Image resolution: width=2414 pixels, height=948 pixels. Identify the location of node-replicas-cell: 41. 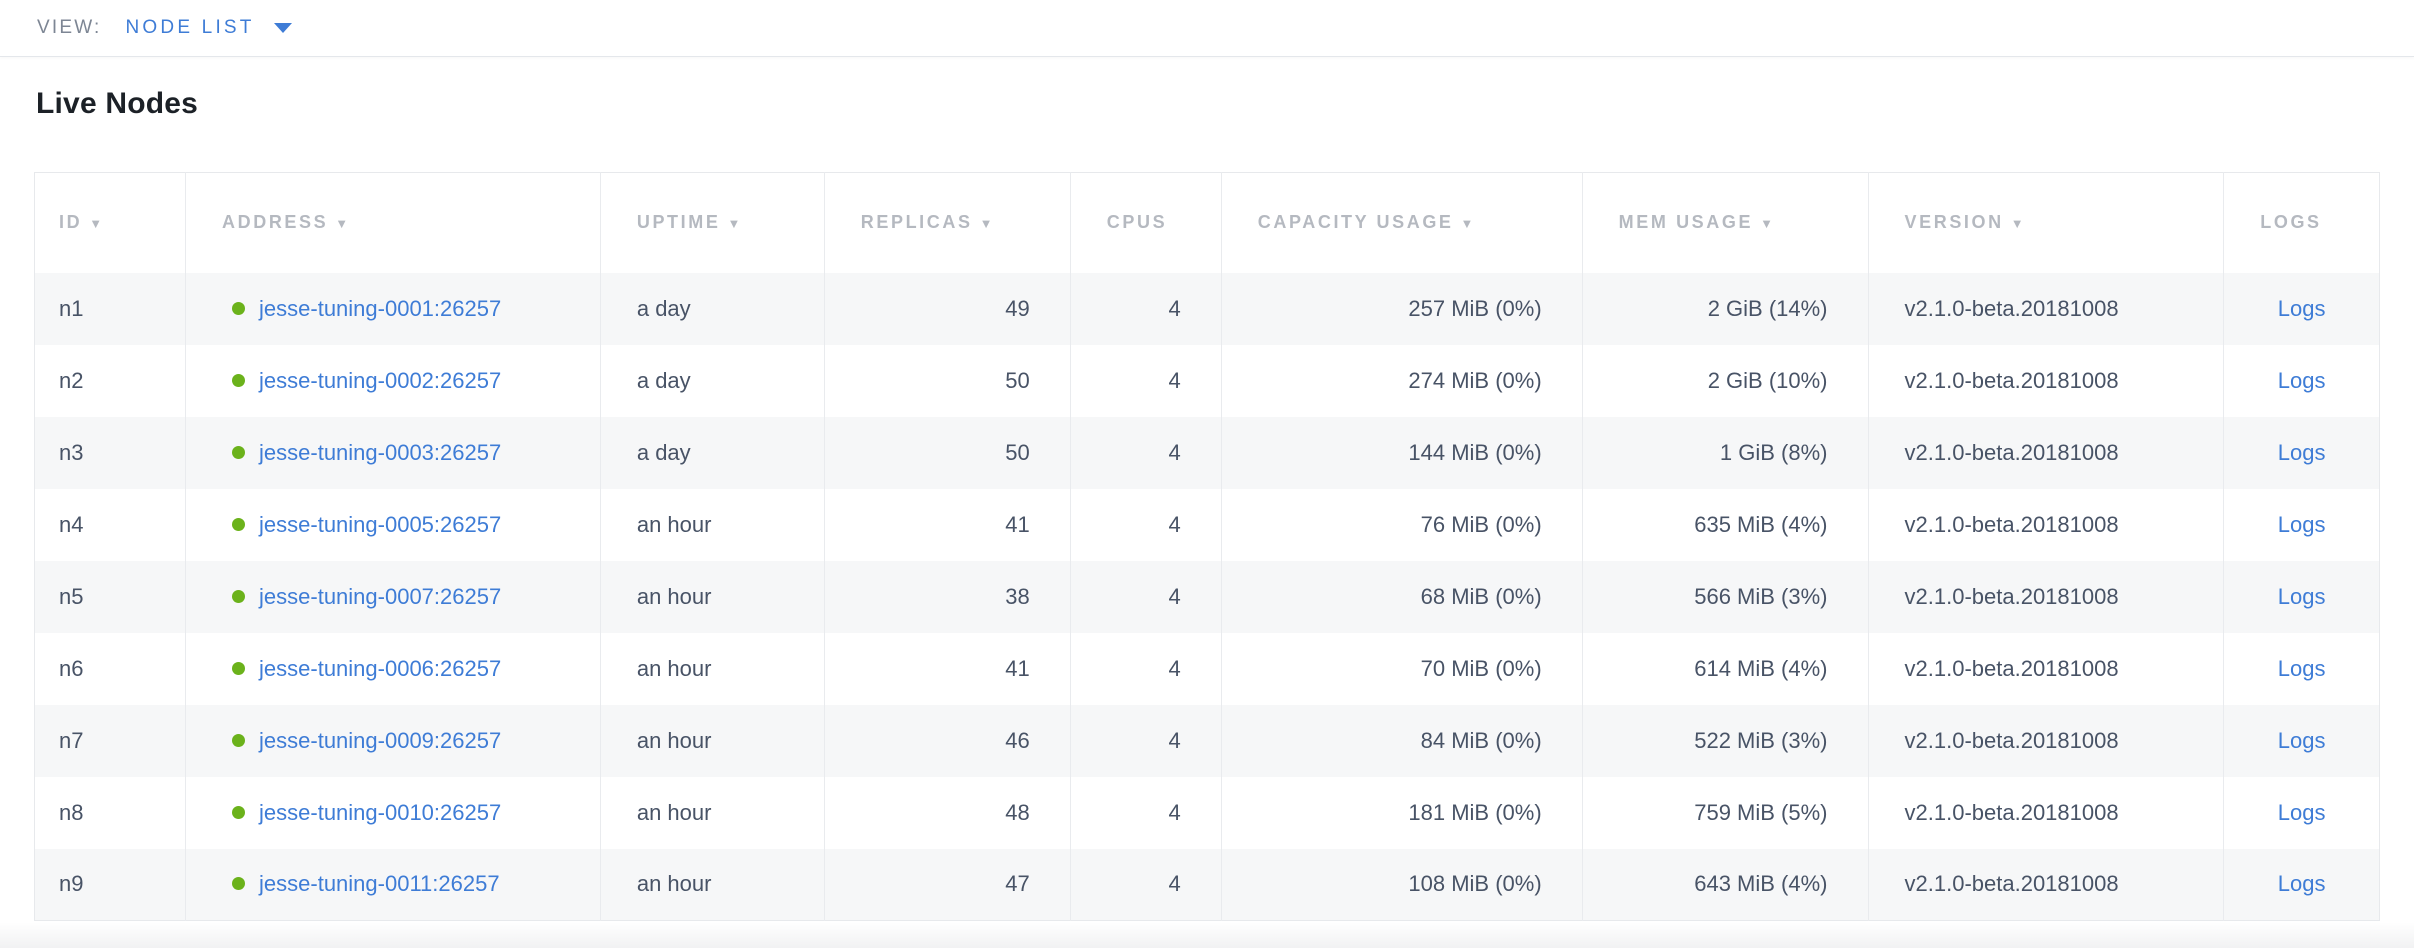
(947, 668).